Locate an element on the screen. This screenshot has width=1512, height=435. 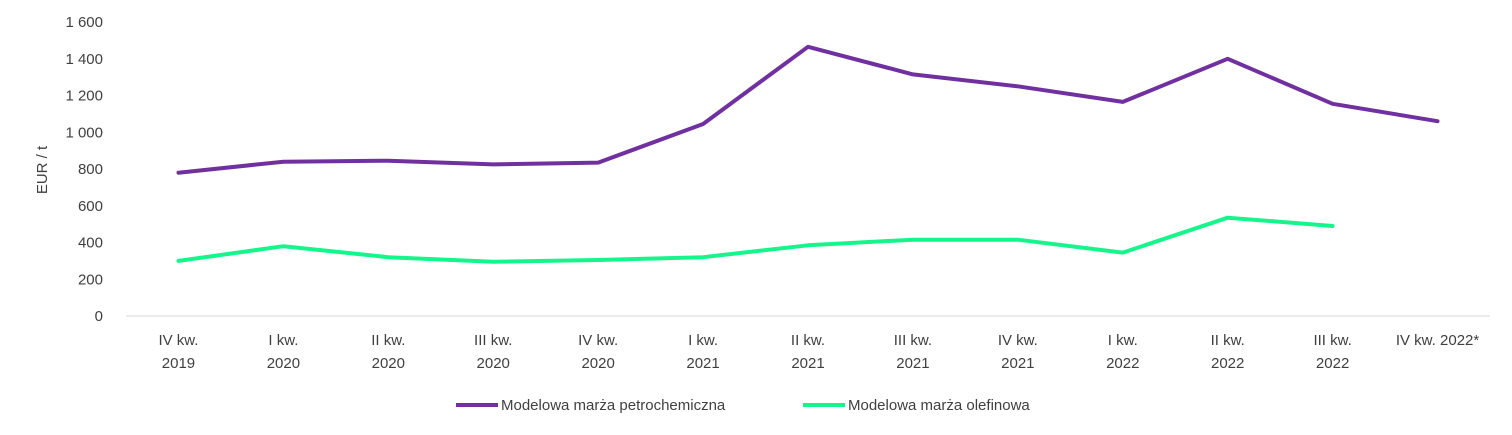
x-tick-label: IV kw. 2021 is located at coordinates (1018, 352).